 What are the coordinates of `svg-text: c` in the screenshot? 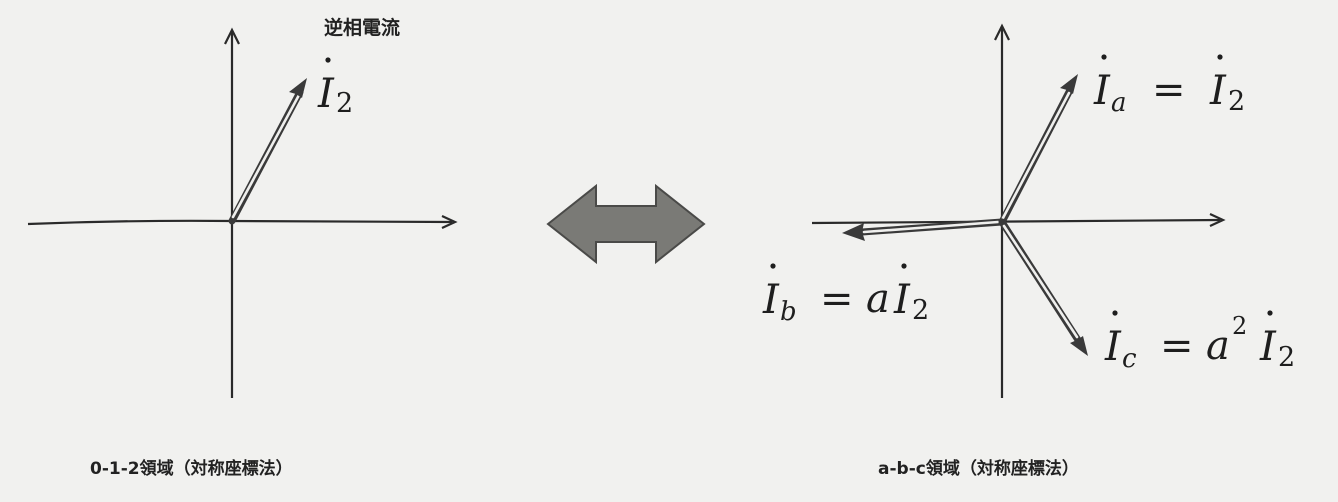 It's located at (1129, 359).